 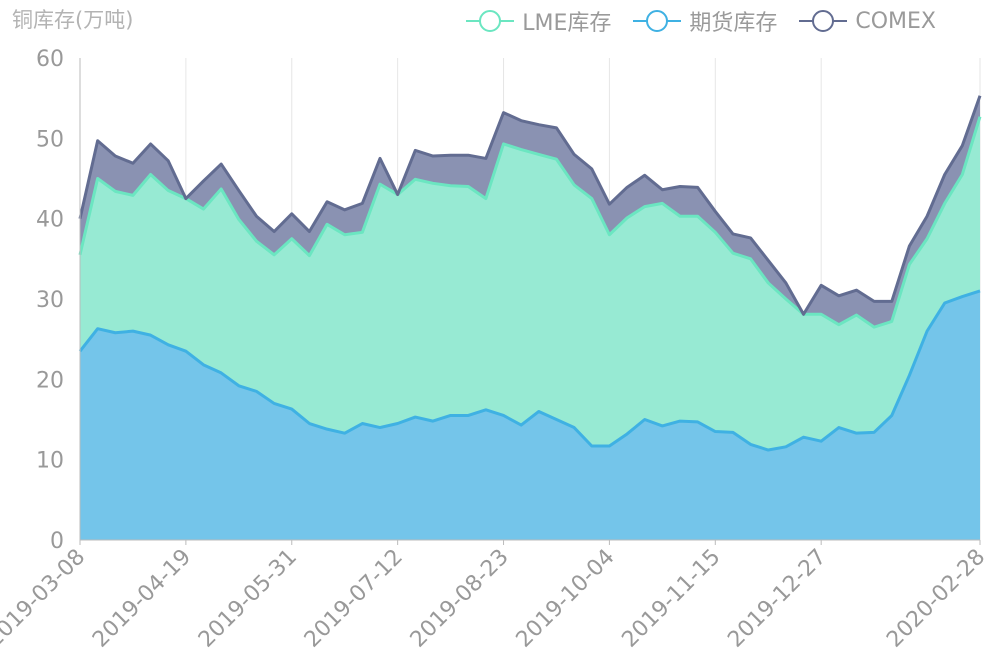 I want to click on legend-item-comex: COMEX, so click(x=867, y=21).